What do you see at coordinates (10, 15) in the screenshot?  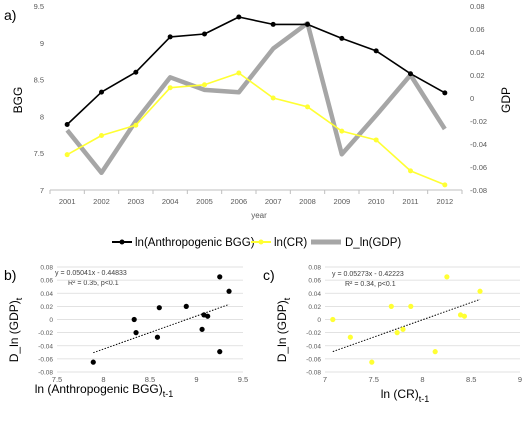 I see `panel-label-a: a)` at bounding box center [10, 15].